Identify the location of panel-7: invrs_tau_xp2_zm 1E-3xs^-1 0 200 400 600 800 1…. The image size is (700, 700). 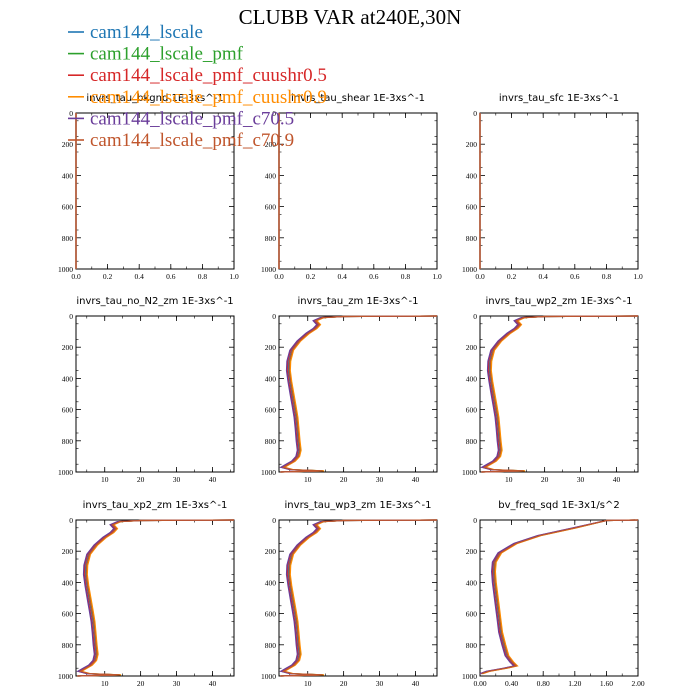
(146, 594).